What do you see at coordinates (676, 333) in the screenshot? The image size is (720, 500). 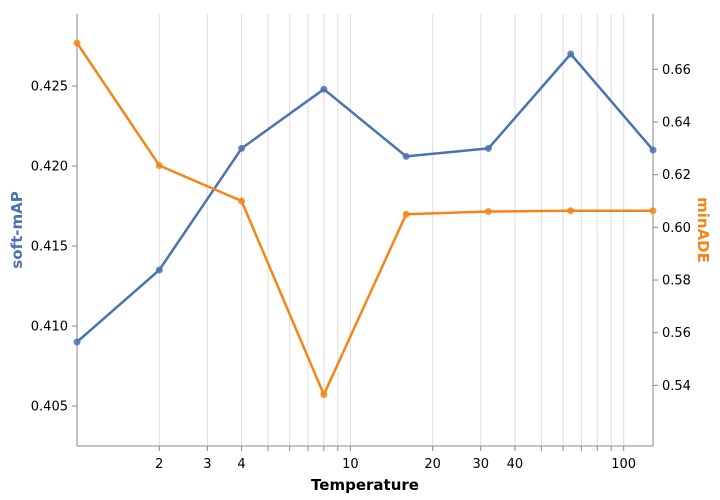 I see `right-y-tick-label: 0.56` at bounding box center [676, 333].